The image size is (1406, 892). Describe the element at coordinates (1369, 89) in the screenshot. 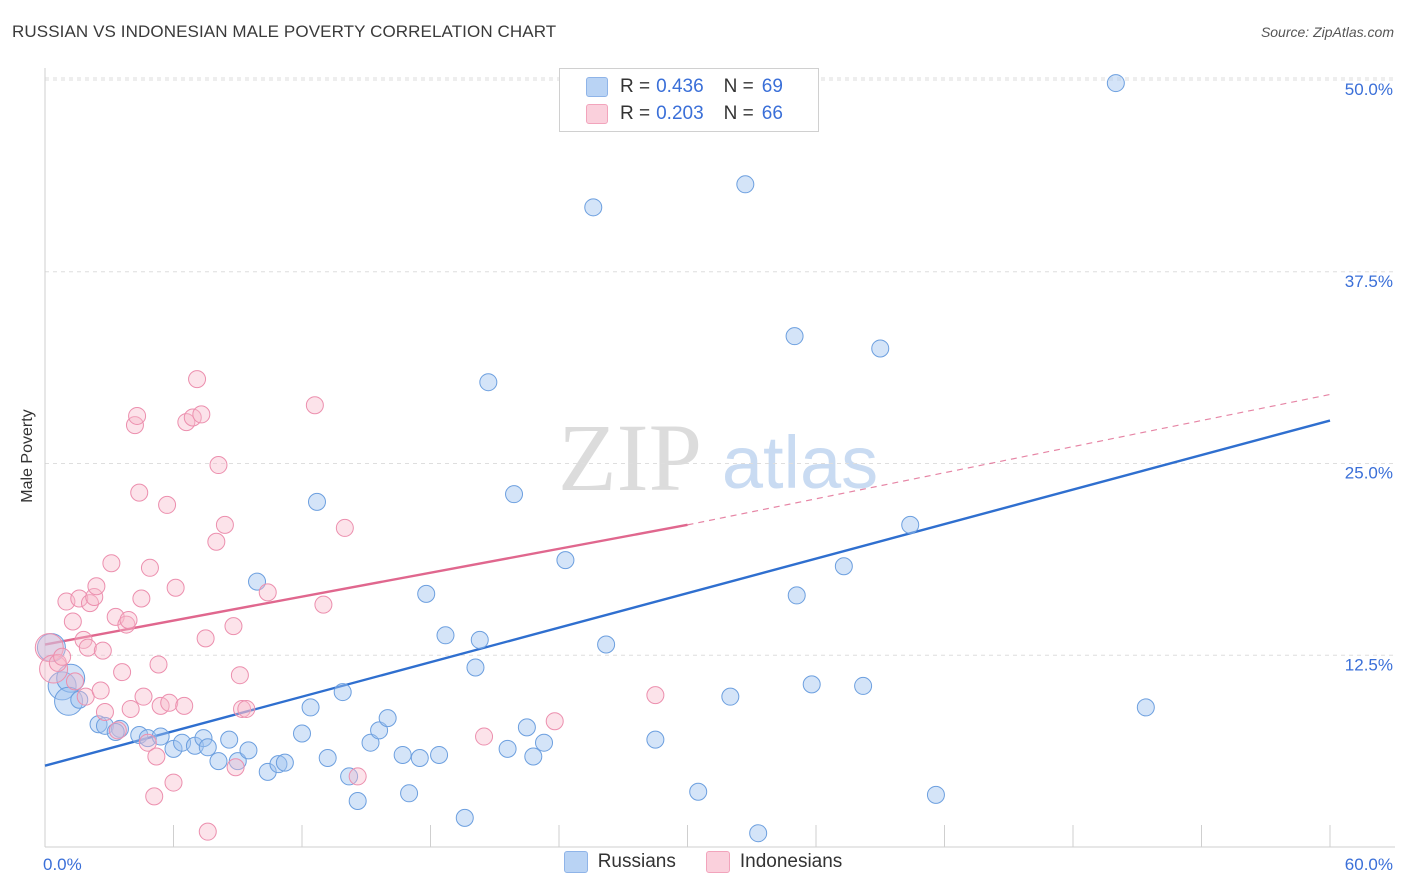

I see `y-tick-label: 50.0%` at that location.